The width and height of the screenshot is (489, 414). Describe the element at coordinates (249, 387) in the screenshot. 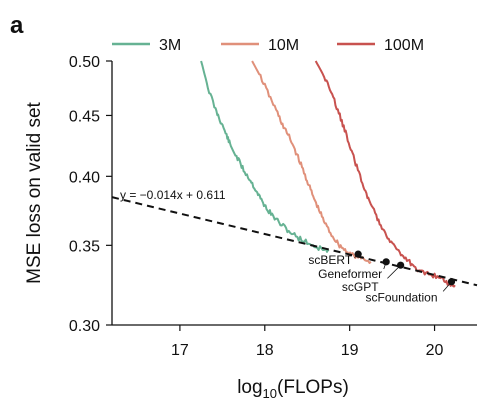

I see `x-axis-title-main: log` at that location.